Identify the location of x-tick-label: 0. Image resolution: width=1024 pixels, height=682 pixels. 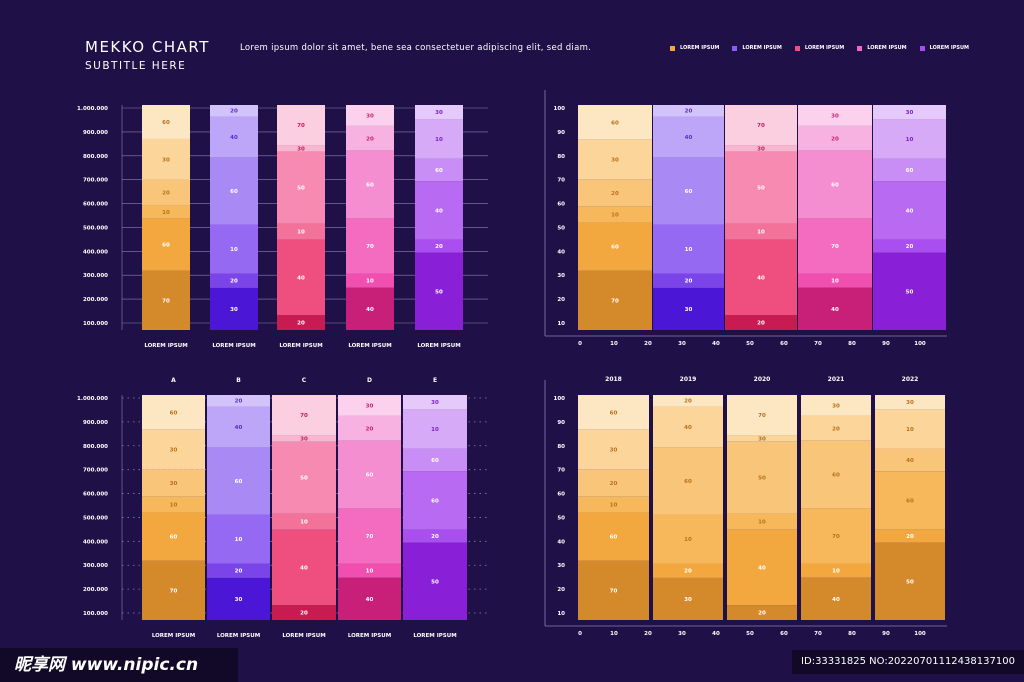
(580, 634).